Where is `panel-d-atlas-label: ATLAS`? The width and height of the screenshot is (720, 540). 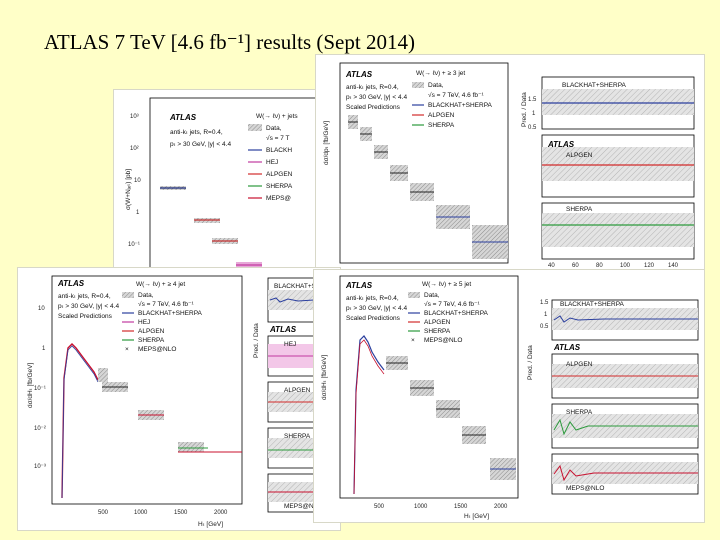 panel-d-atlas-label: ATLAS is located at coordinates (359, 285).